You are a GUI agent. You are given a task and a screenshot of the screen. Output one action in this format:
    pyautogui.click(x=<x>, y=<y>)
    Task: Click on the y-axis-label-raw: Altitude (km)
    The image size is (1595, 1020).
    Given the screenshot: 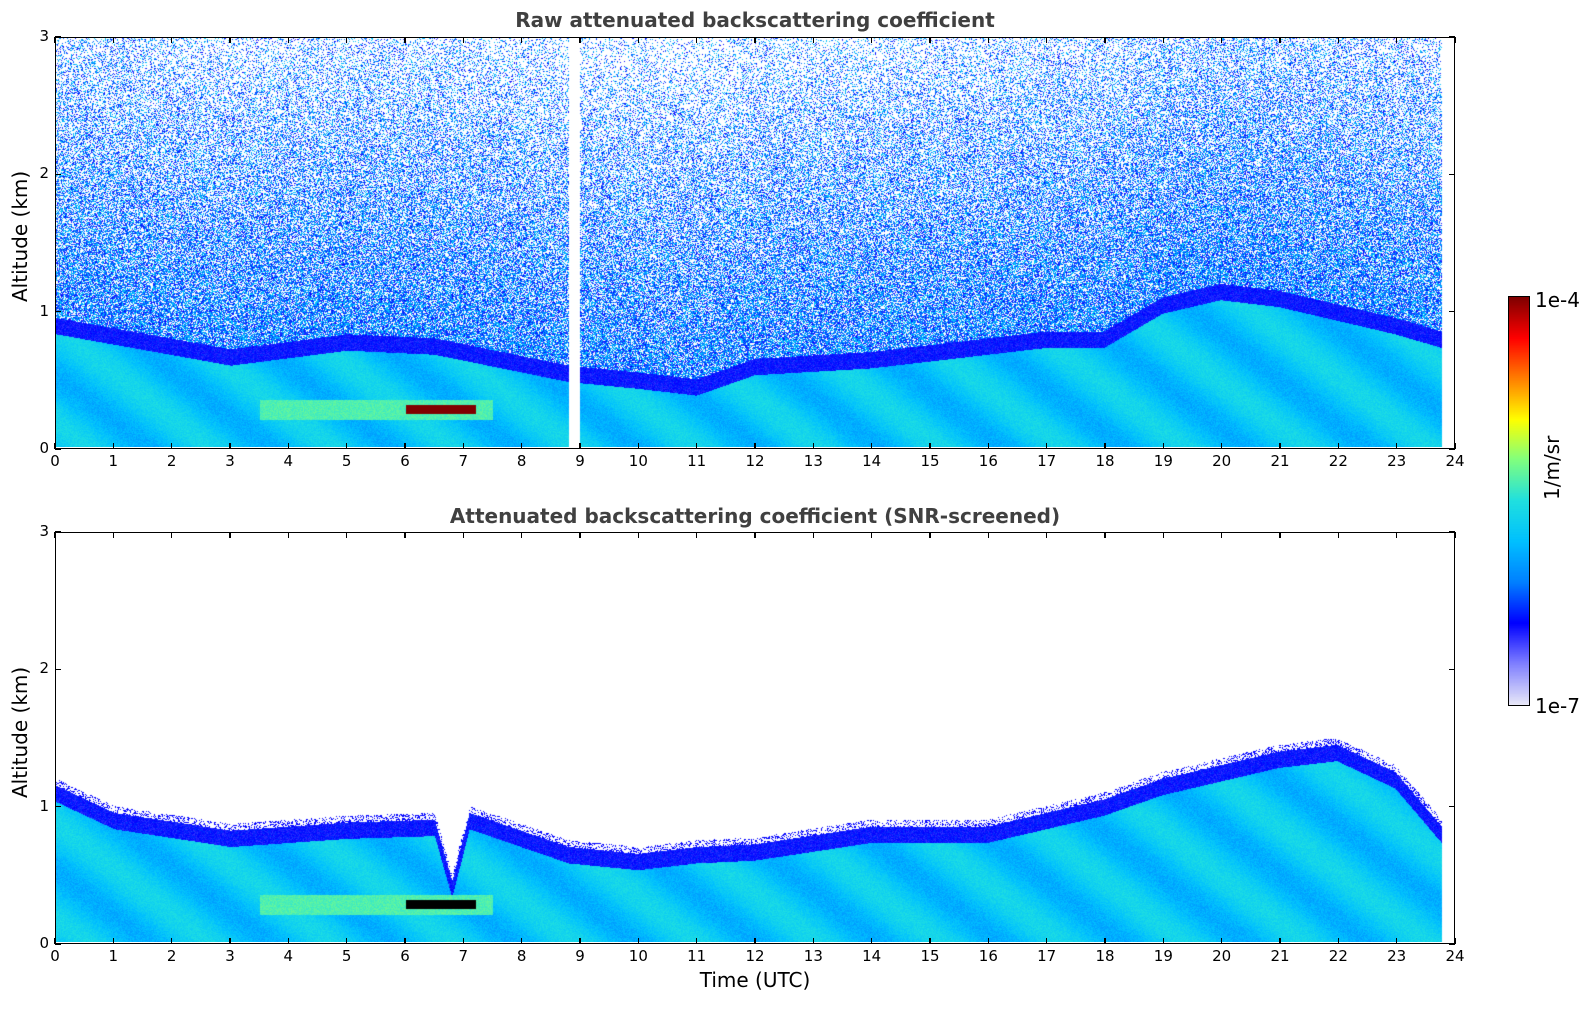 What is the action you would take?
    pyautogui.click(x=20, y=236)
    